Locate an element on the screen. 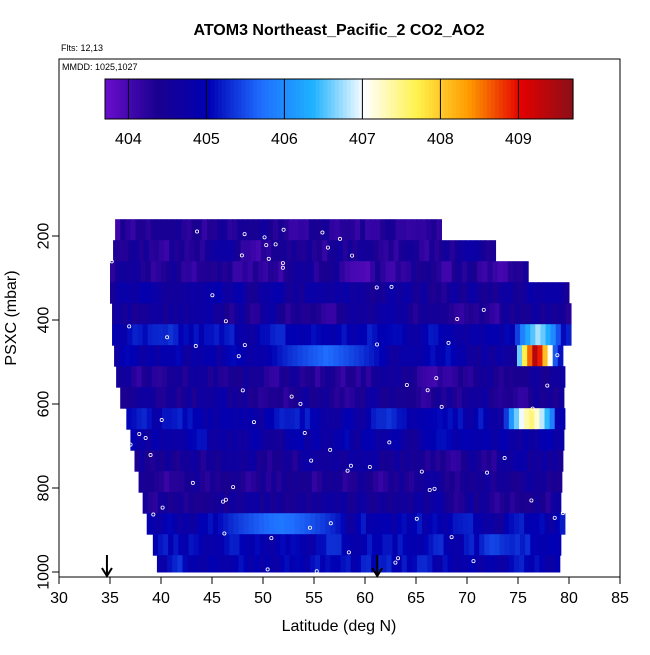 The image size is (650, 655). colorbar-tick-label: 405 is located at coordinates (206, 139).